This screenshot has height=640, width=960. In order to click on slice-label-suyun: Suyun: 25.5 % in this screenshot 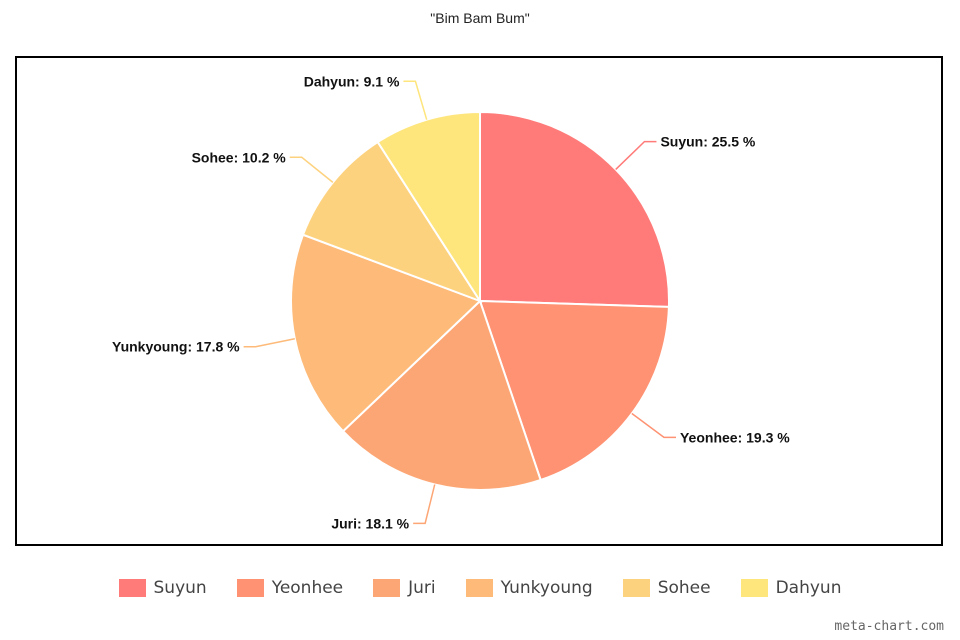, I will do `click(707, 142)`.